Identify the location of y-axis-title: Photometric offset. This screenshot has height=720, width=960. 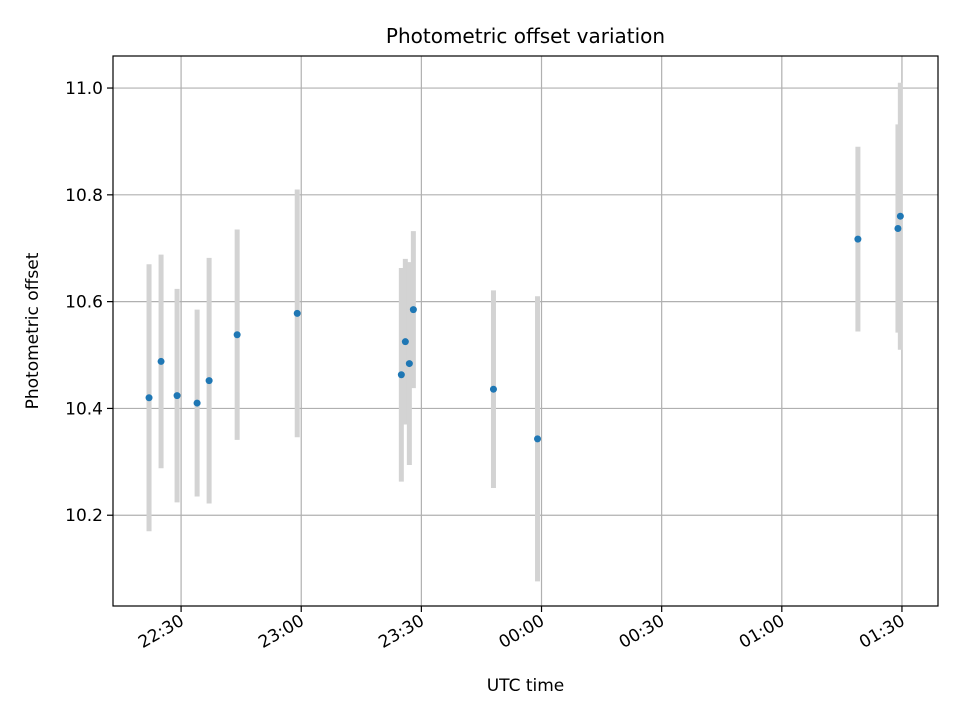
(33, 330).